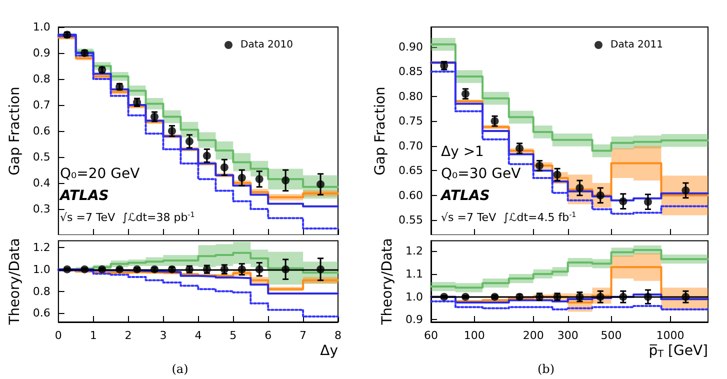  What do you see at coordinates (670, 335) in the screenshot?
I see `x-tick-label: 1000` at bounding box center [670, 335].